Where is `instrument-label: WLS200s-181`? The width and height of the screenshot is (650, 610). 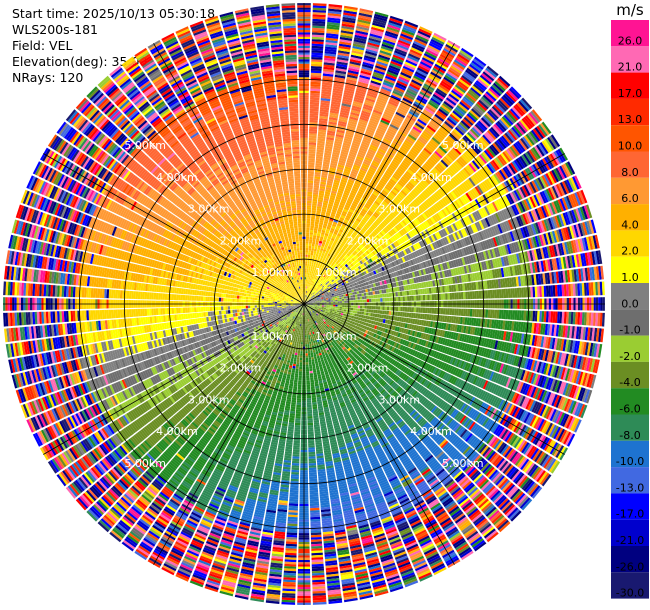 instrument-label: WLS200s-181 is located at coordinates (55, 29).